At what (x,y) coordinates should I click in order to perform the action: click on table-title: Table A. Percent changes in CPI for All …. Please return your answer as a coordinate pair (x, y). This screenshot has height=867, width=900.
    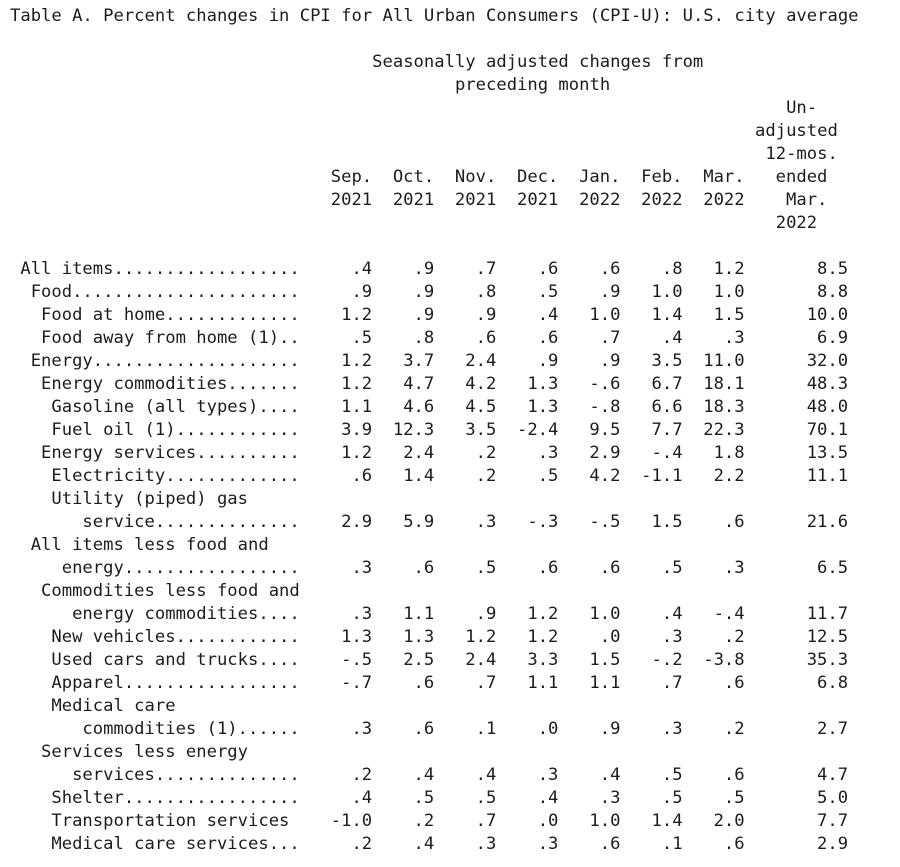
    Looking at the image, I should click on (434, 16).